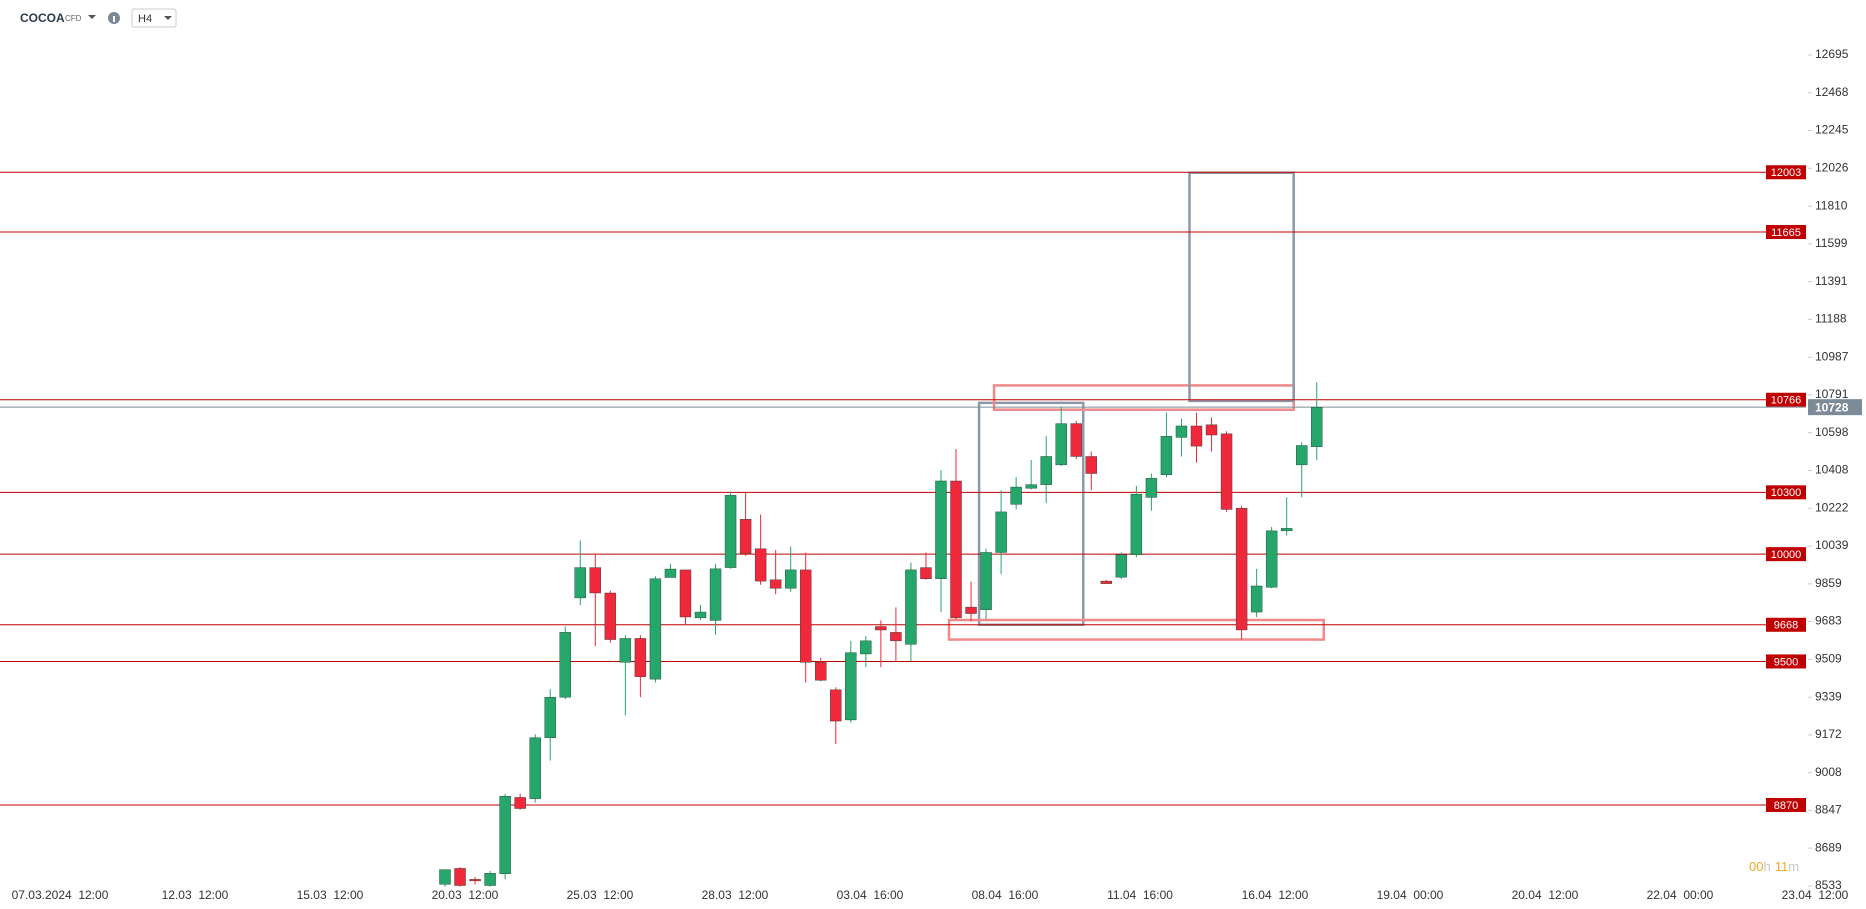 This screenshot has width=1866, height=909. What do you see at coordinates (60, 895) in the screenshot?
I see `x-tick-label: 07.03.2024 12:00` at bounding box center [60, 895].